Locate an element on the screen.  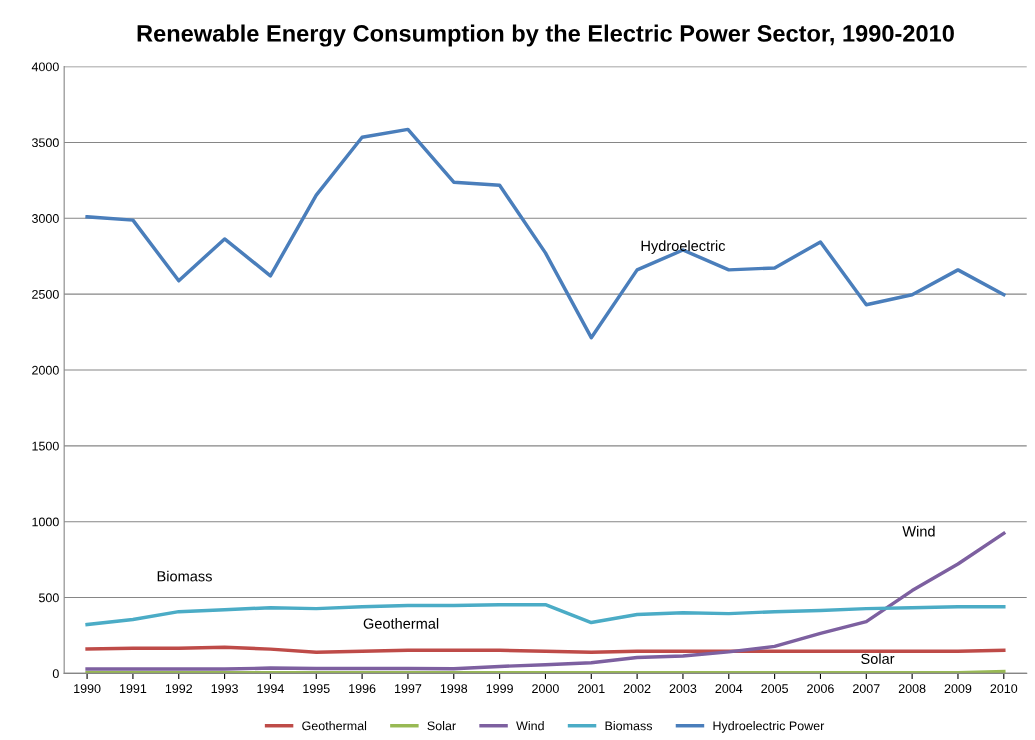
legend-label: Hydroelectric Power is located at coordinates (769, 727).